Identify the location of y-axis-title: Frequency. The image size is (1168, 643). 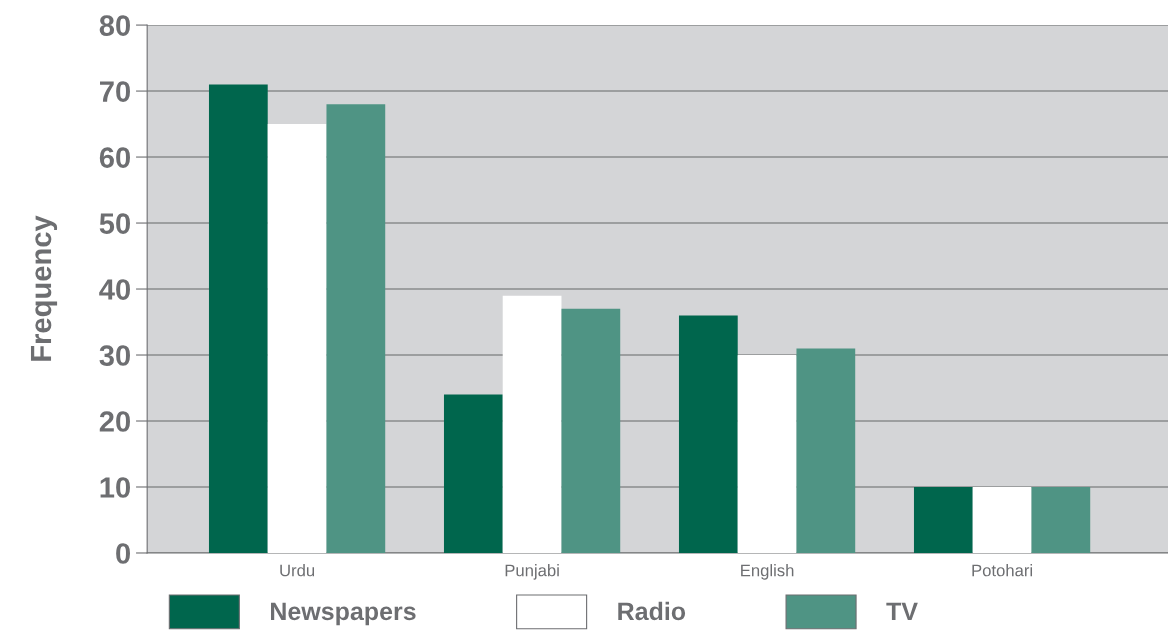
(44, 288).